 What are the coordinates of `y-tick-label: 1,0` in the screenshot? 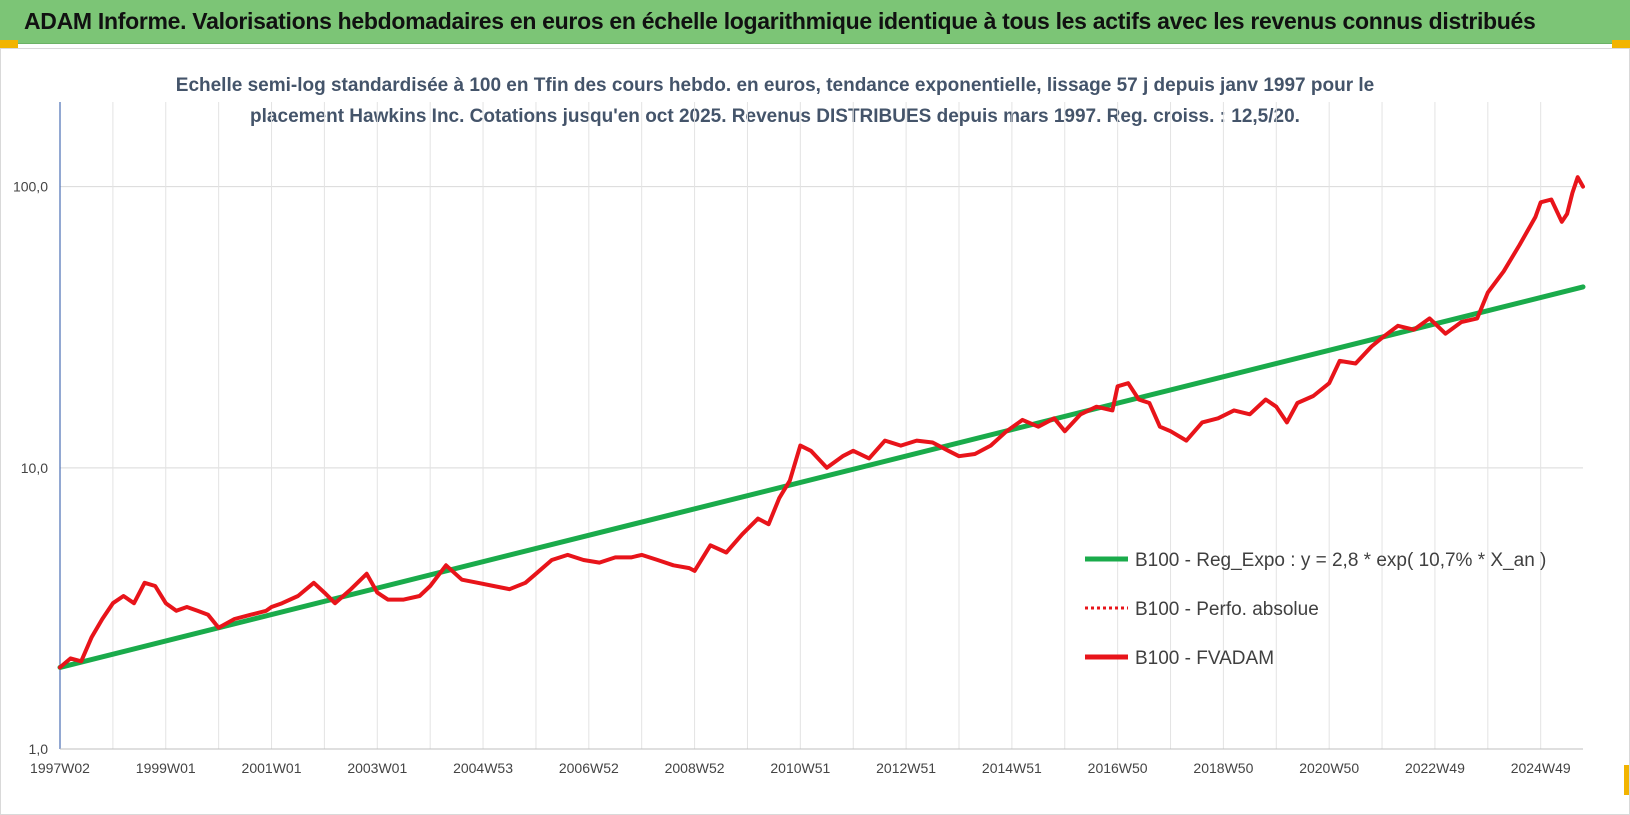 It's located at (39, 749).